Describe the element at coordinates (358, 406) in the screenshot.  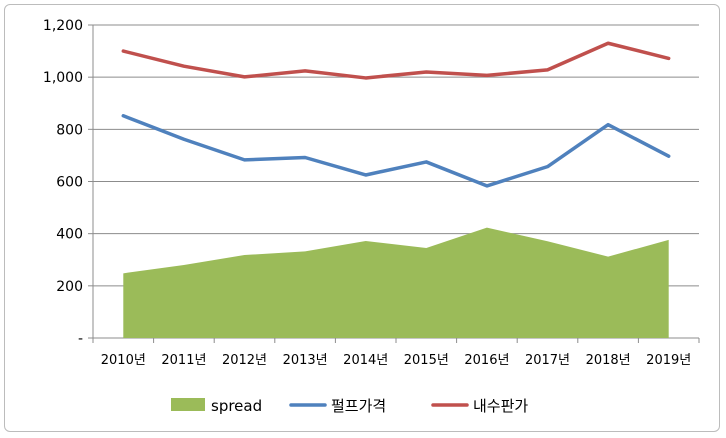
I see `legend-label: 펄프가격` at that location.